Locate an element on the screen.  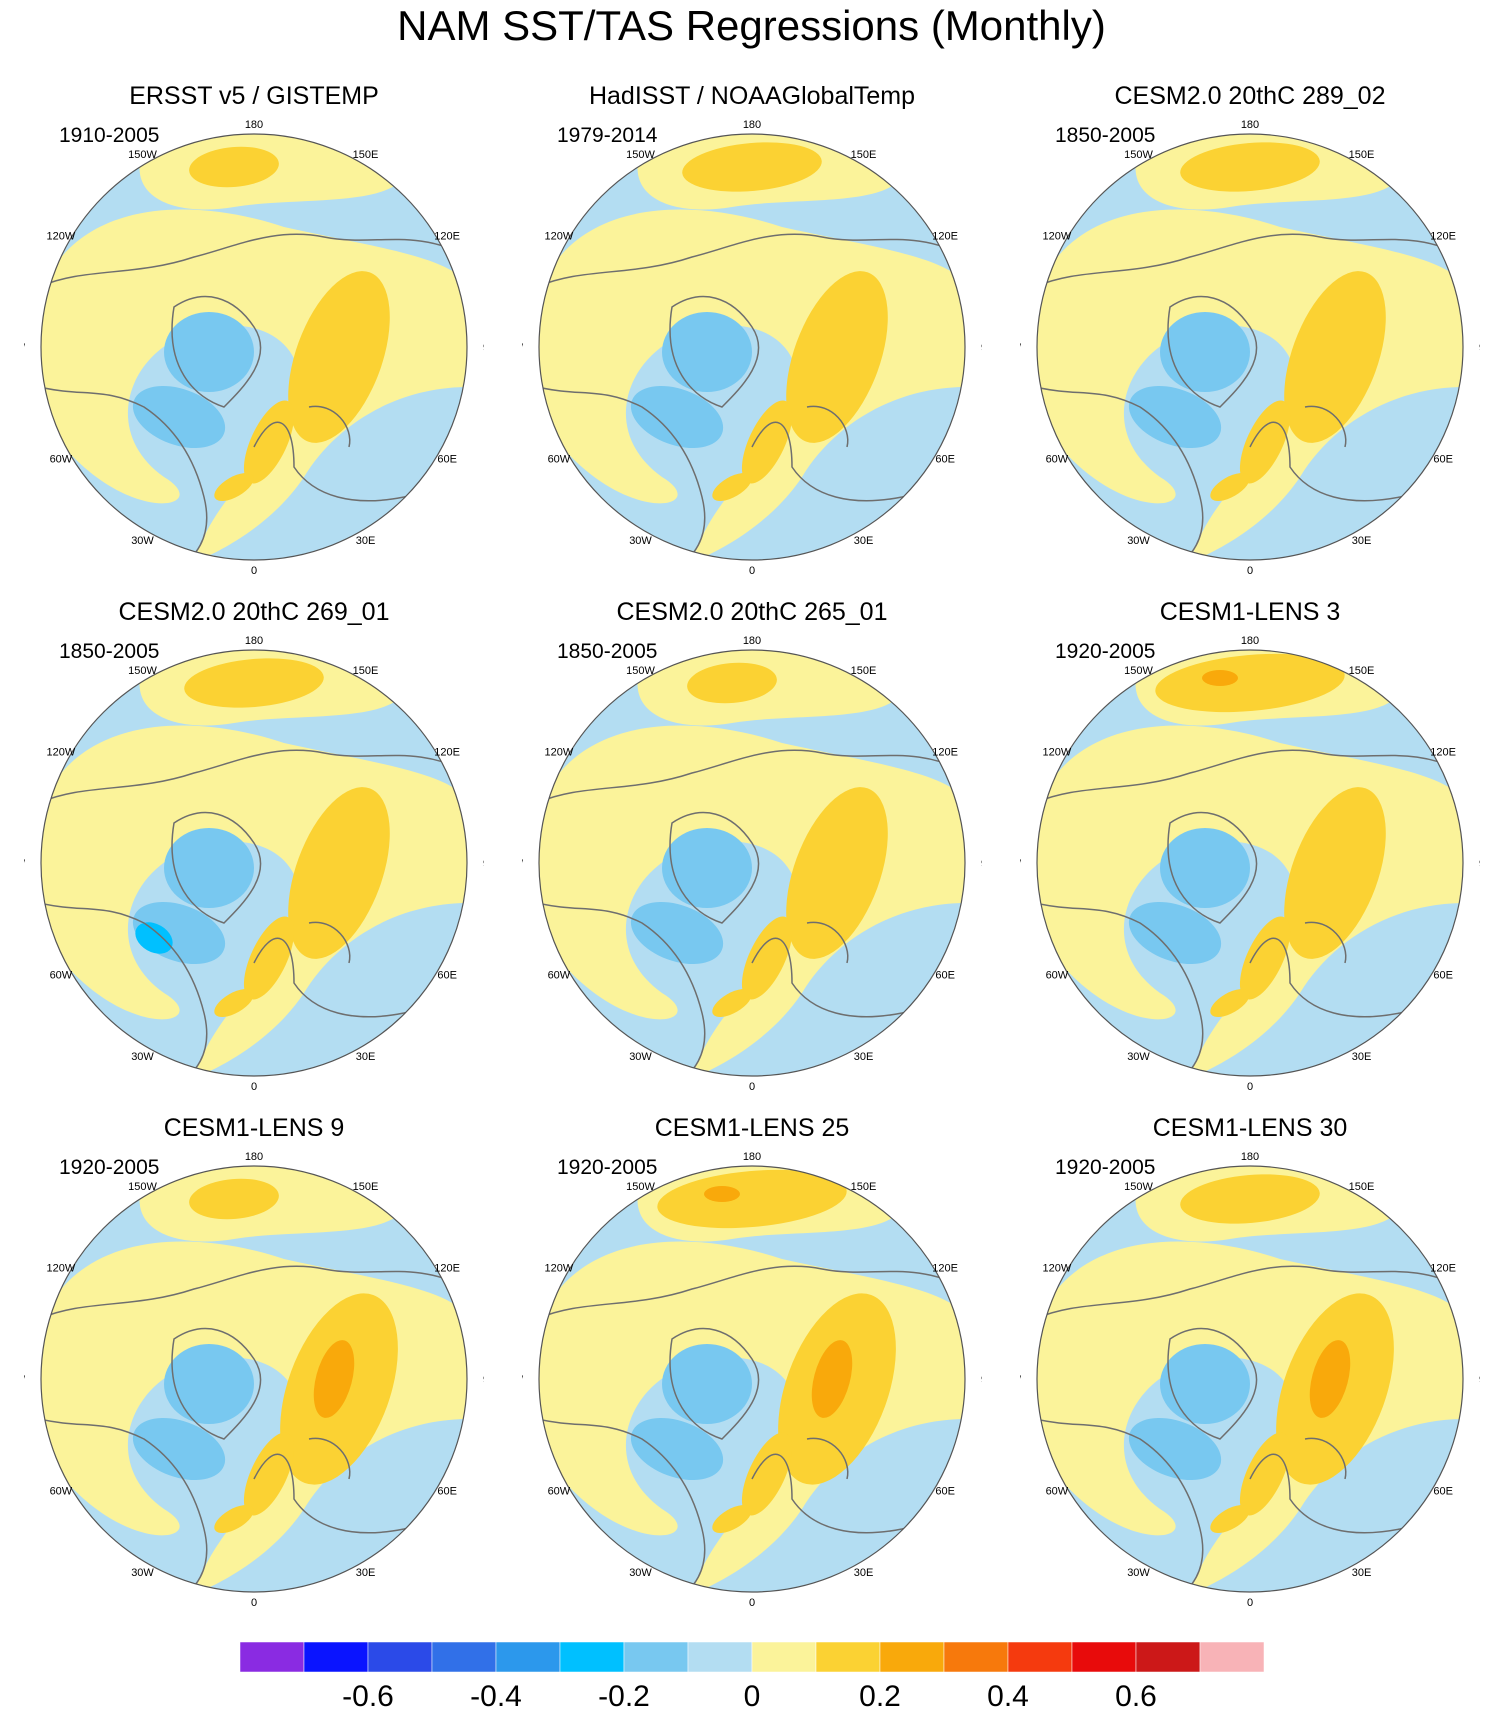
colorbar-label: 0 is located at coordinates (752, 1696).